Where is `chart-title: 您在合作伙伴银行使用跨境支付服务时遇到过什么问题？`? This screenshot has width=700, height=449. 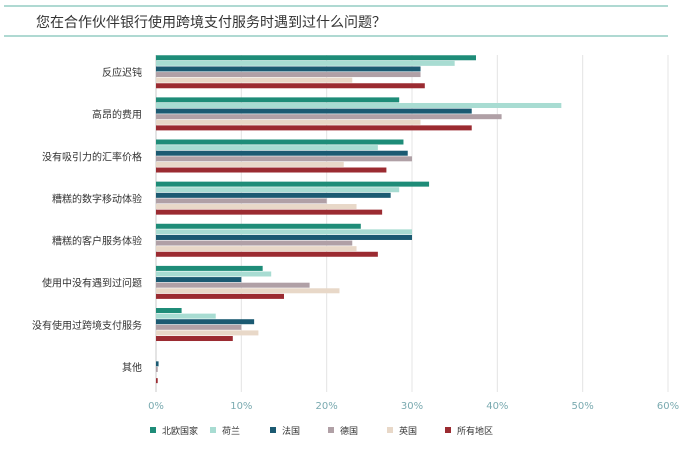 chart-title: 您在合作伙伴银行使用跨境支付服务时遇到过什么问题？ is located at coordinates (211, 22).